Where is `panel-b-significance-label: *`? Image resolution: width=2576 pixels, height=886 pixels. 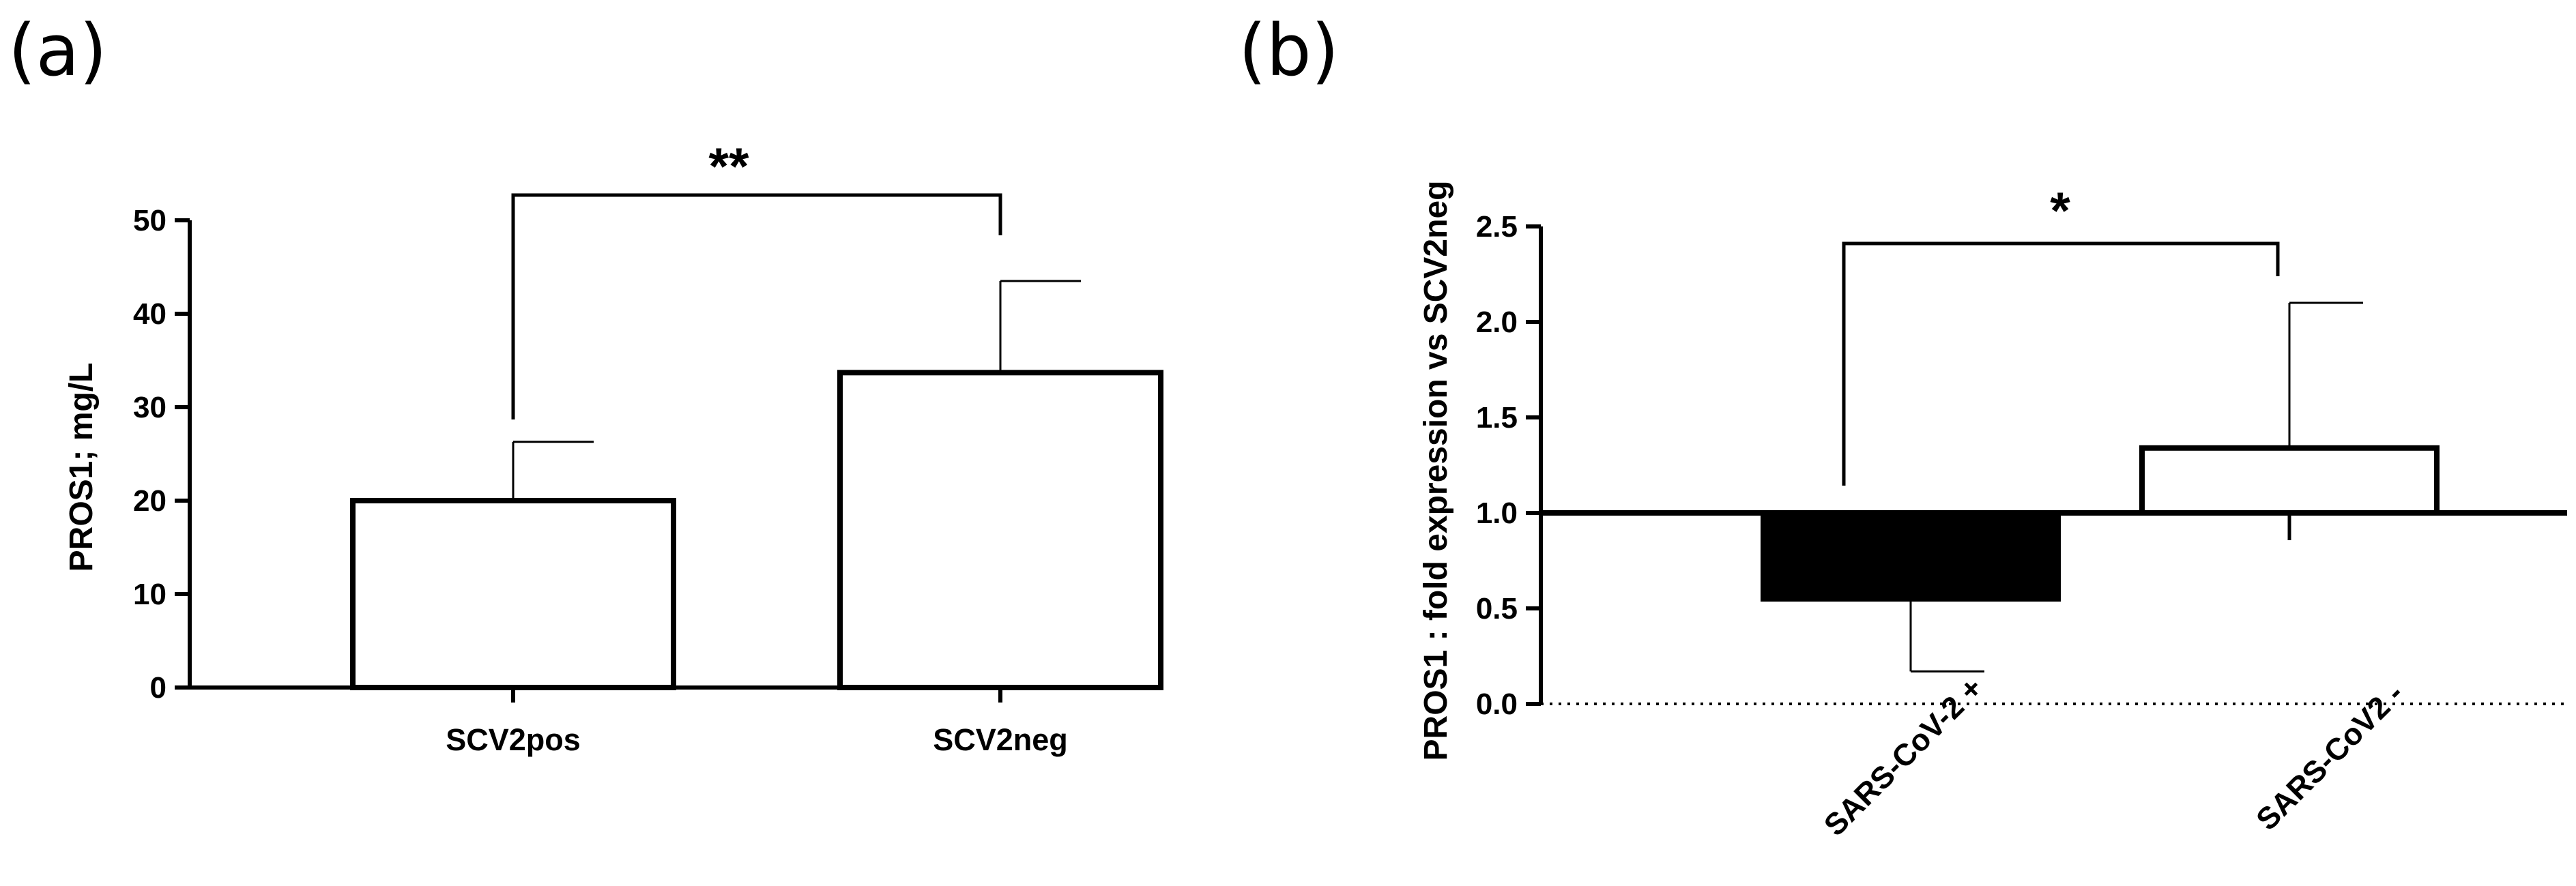
panel-b-significance-label: * is located at coordinates (2060, 211).